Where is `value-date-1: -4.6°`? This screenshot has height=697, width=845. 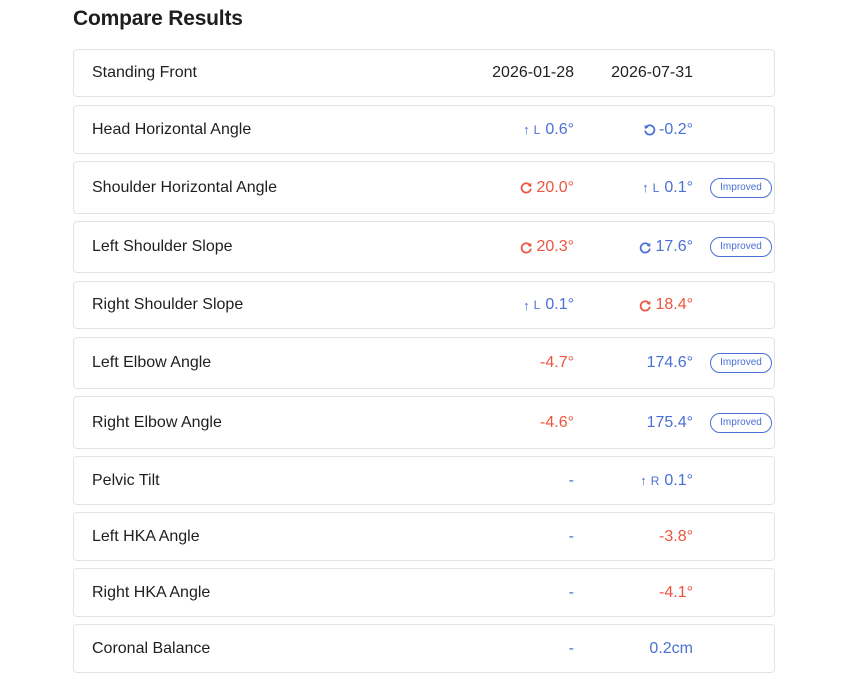 value-date-1: -4.6° is located at coordinates (557, 423).